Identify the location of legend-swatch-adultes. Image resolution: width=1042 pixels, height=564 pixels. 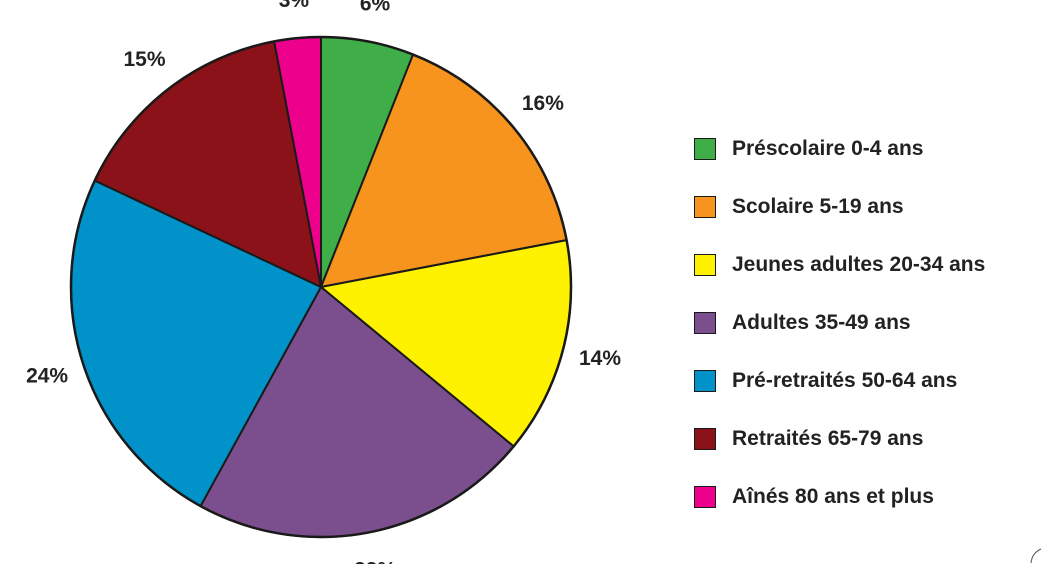
(705, 323).